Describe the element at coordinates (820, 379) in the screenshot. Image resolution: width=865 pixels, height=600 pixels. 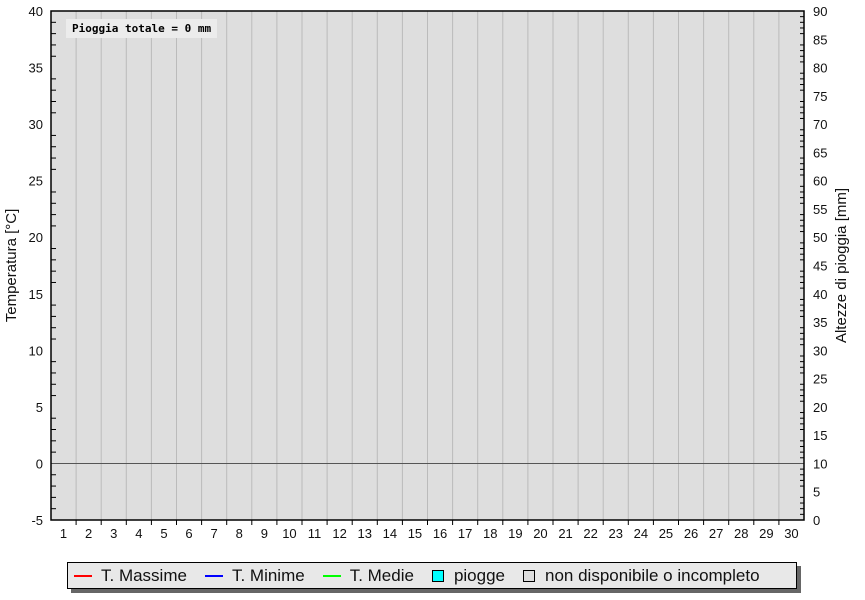
I see `y2-tick-label: 25` at that location.